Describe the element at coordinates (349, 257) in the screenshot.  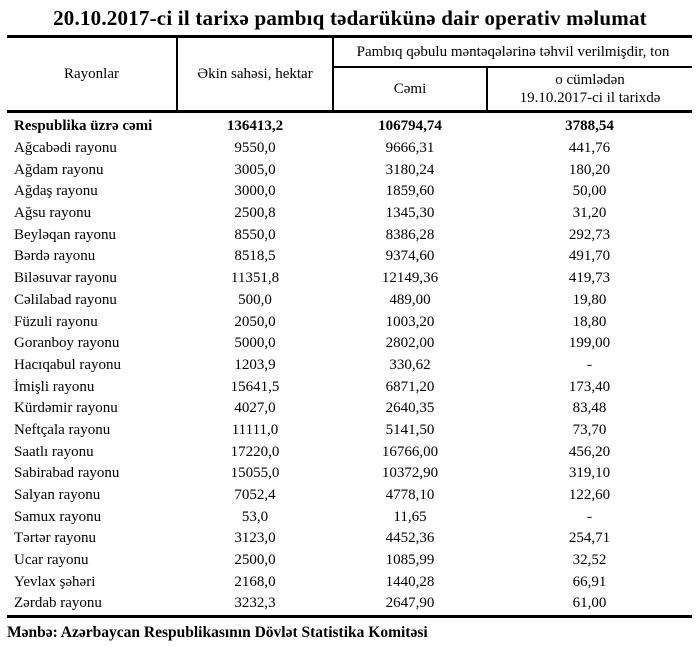
I see `table-row: Bərdə rayonu 8518,5 9374,60 491,70` at that location.